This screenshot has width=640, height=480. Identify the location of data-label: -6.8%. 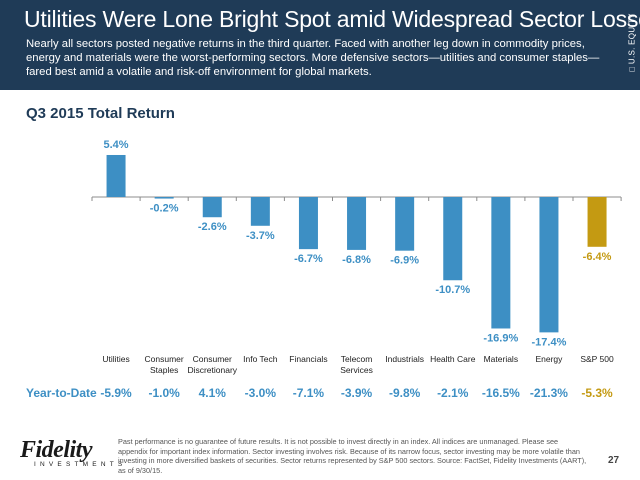
(356, 260).